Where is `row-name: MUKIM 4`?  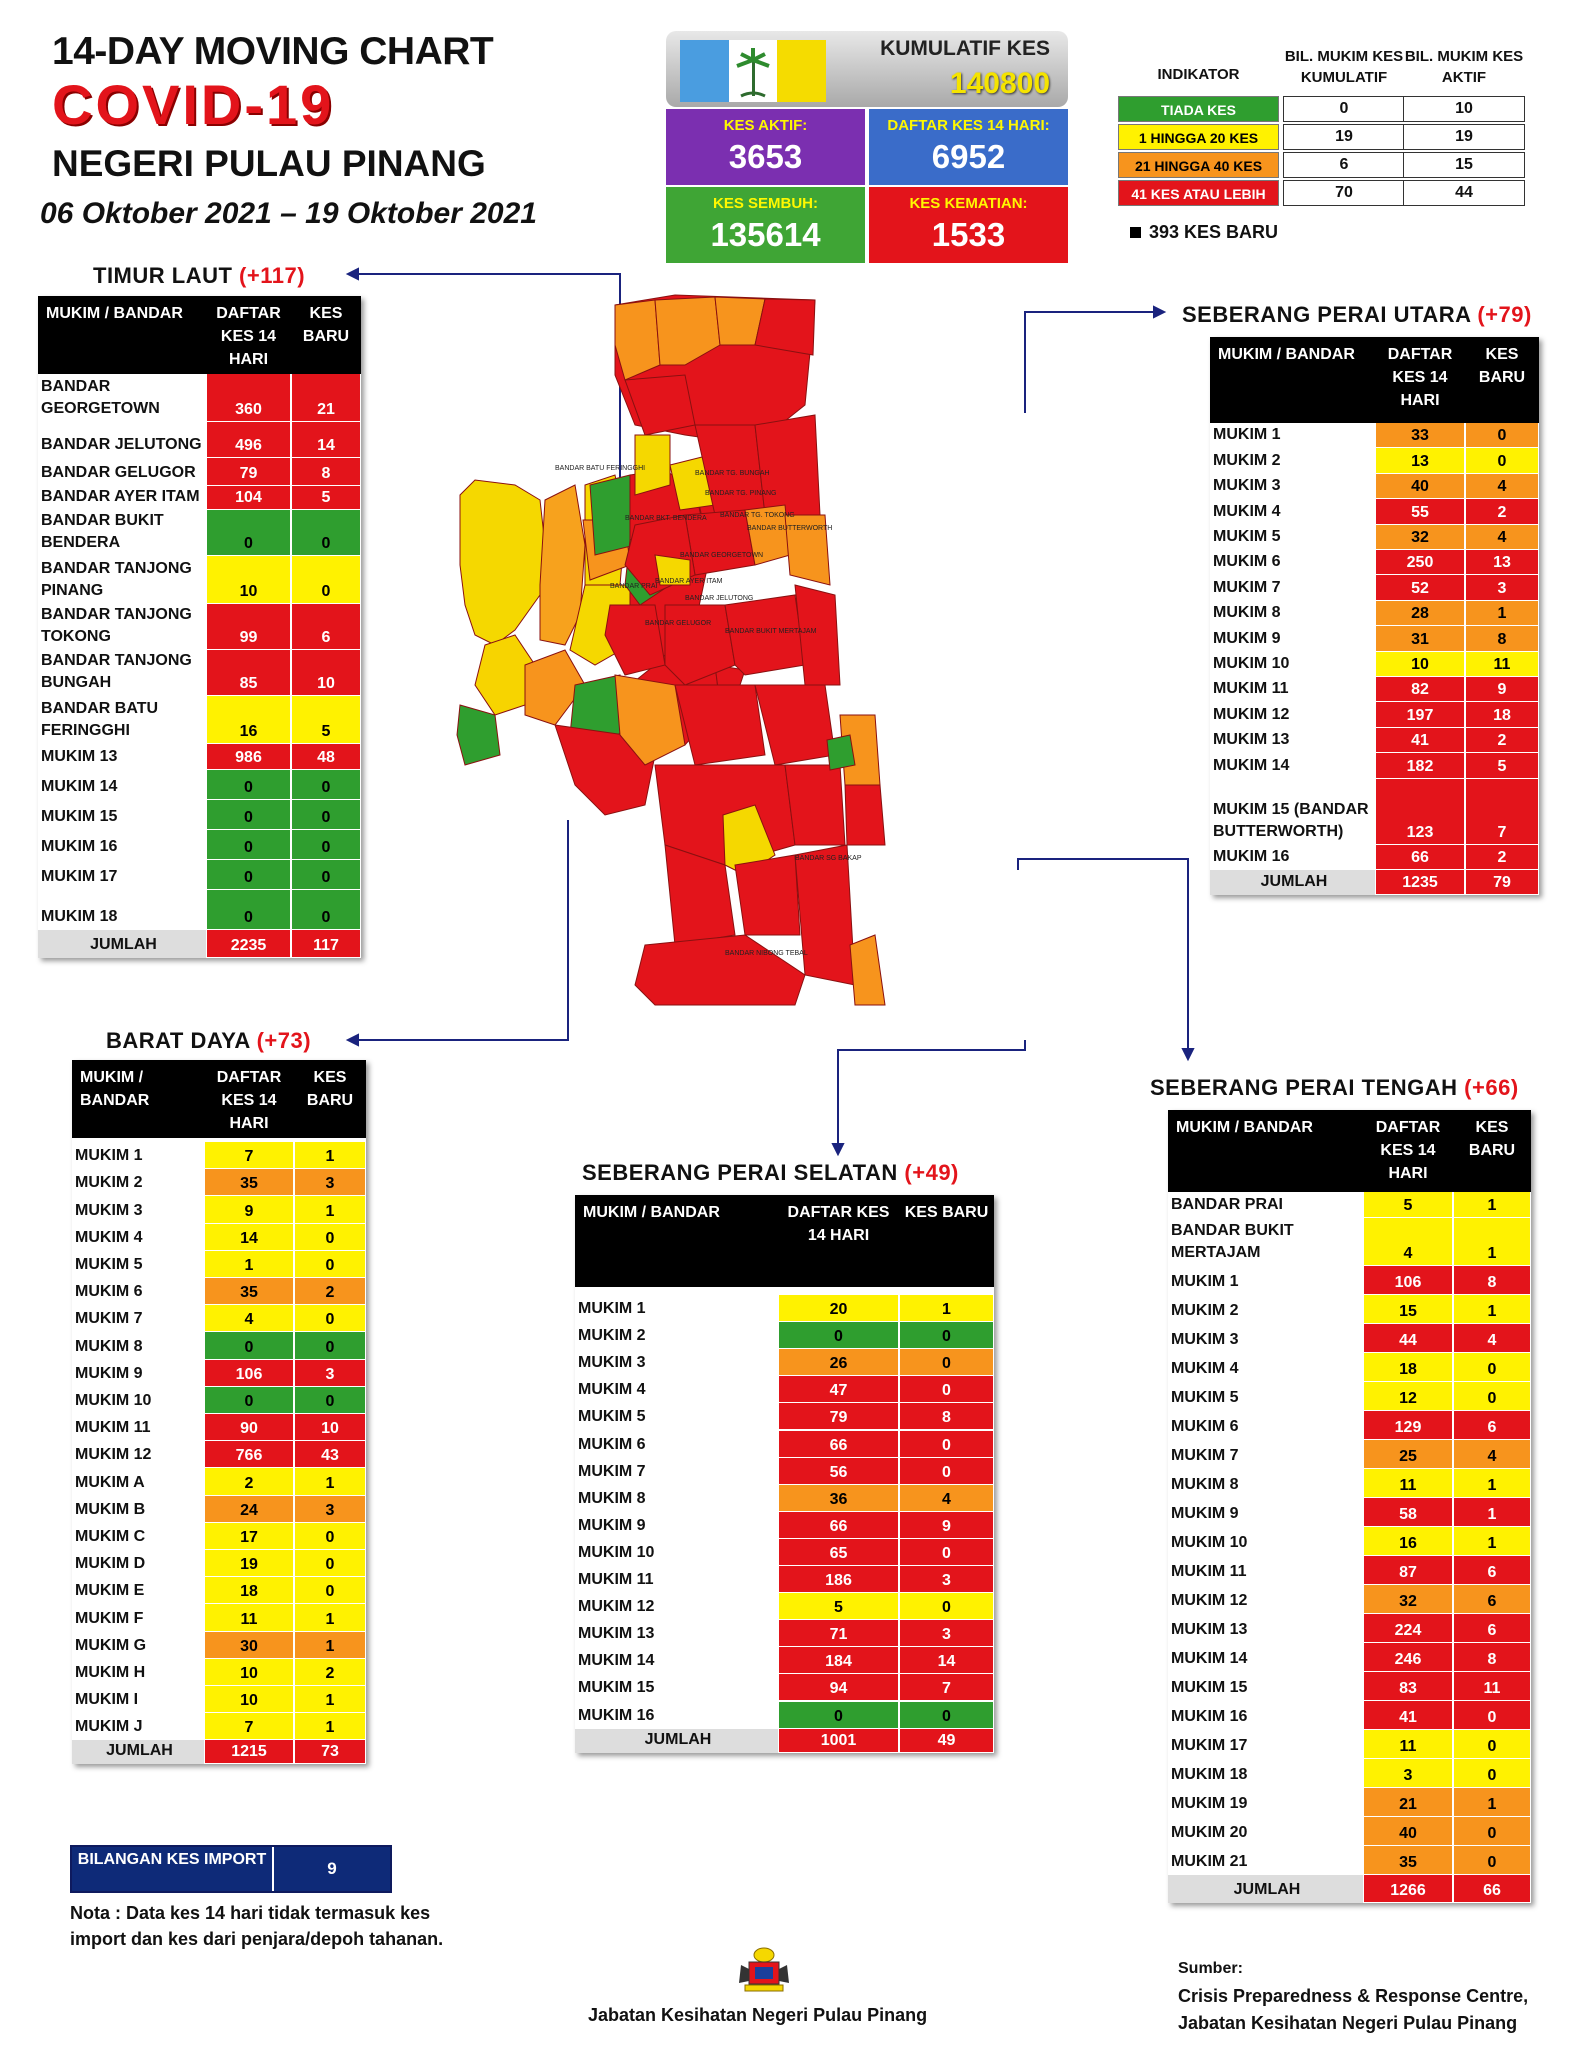
row-name: MUKIM 4 is located at coordinates (1265, 1367).